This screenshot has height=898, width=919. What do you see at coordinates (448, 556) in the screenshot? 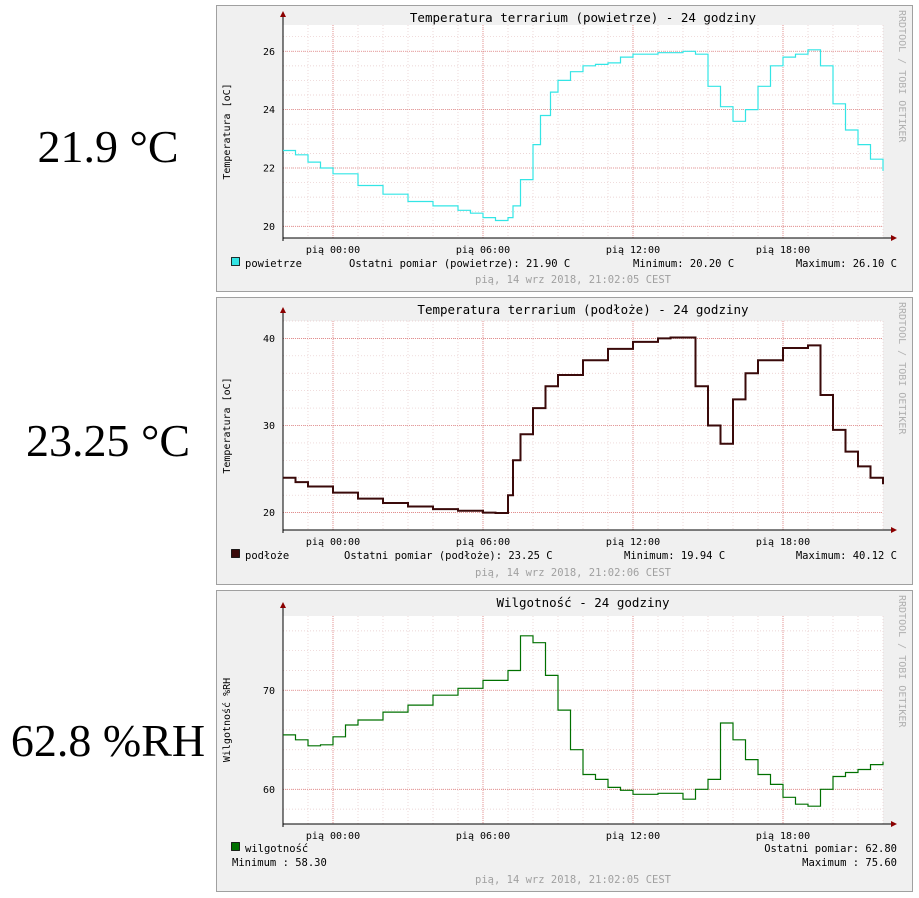
I see `legend-last-value: Ostatni pomiar (podłoże): 23.25 C` at bounding box center [448, 556].